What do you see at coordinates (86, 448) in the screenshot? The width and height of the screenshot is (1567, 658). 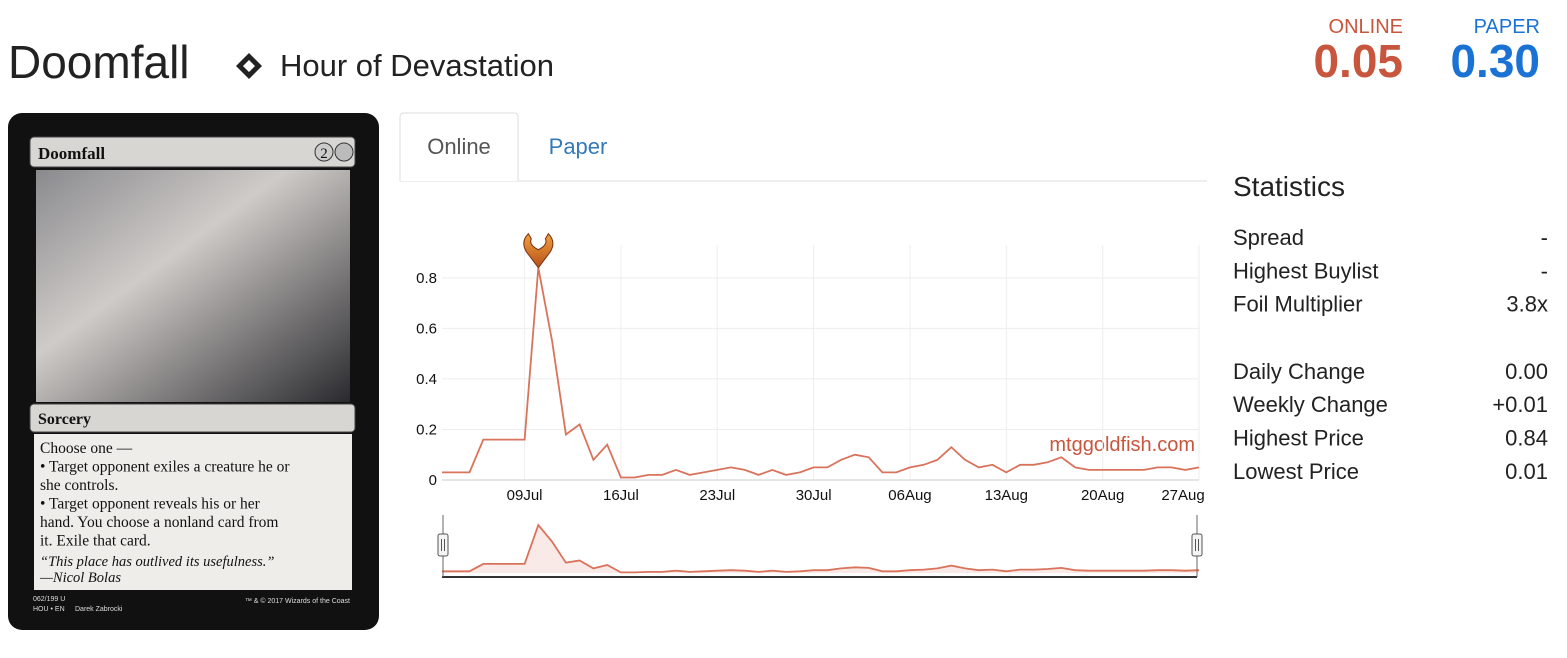 I see `rules-line: Choose one —` at bounding box center [86, 448].